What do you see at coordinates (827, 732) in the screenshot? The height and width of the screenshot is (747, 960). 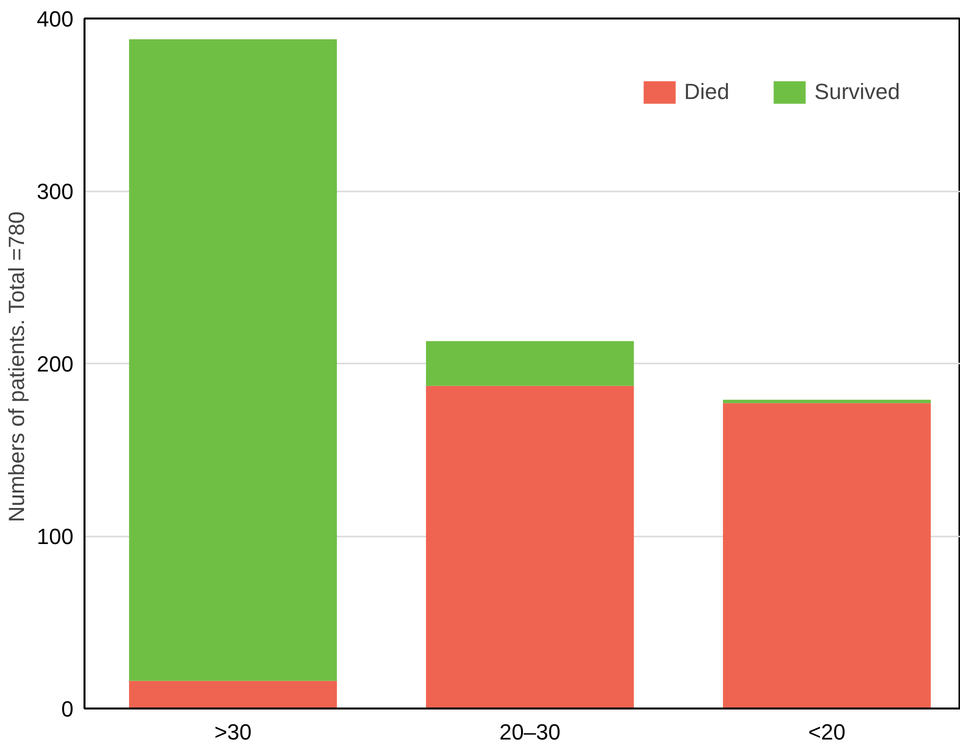 I see `x-tick-label: <20` at bounding box center [827, 732].